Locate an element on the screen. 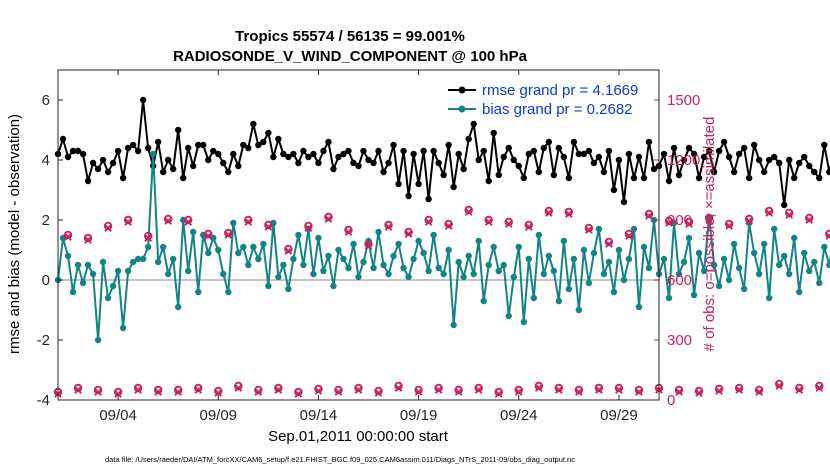 Image resolution: width=830 pixels, height=470 pixels. x-tick-label: 09/24 is located at coordinates (519, 415).